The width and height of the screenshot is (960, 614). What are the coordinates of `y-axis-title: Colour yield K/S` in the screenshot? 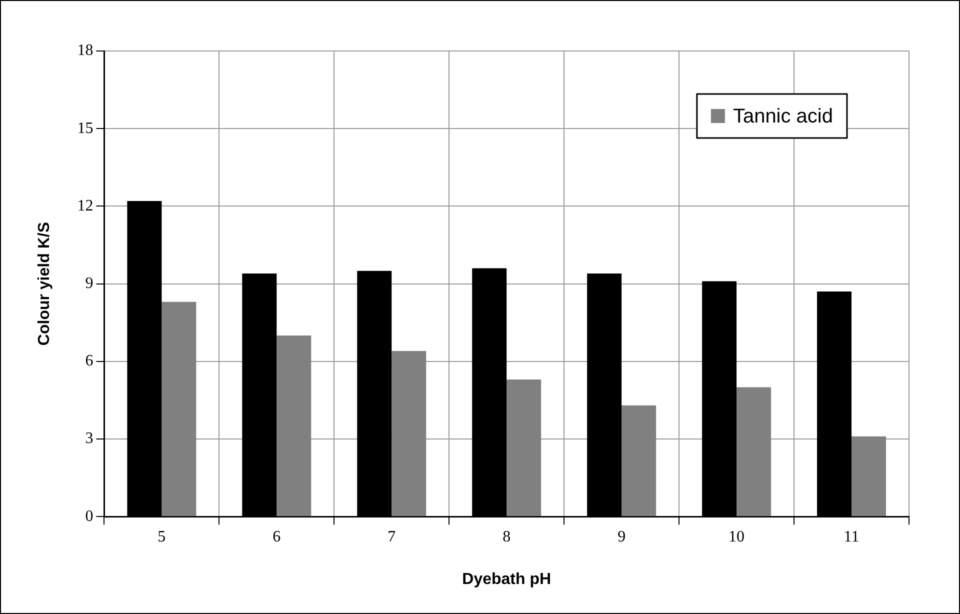 It's located at (45, 284).